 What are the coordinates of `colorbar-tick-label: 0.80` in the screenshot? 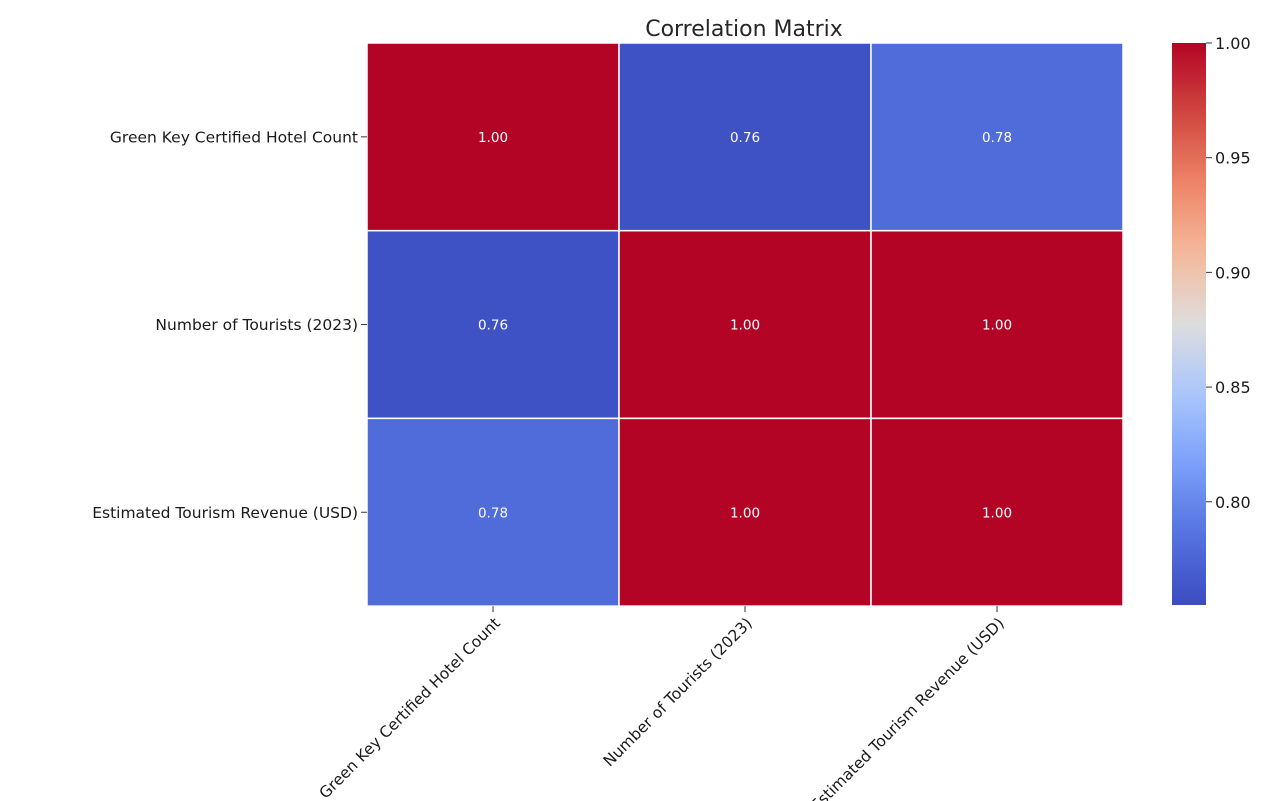 It's located at (1233, 502).